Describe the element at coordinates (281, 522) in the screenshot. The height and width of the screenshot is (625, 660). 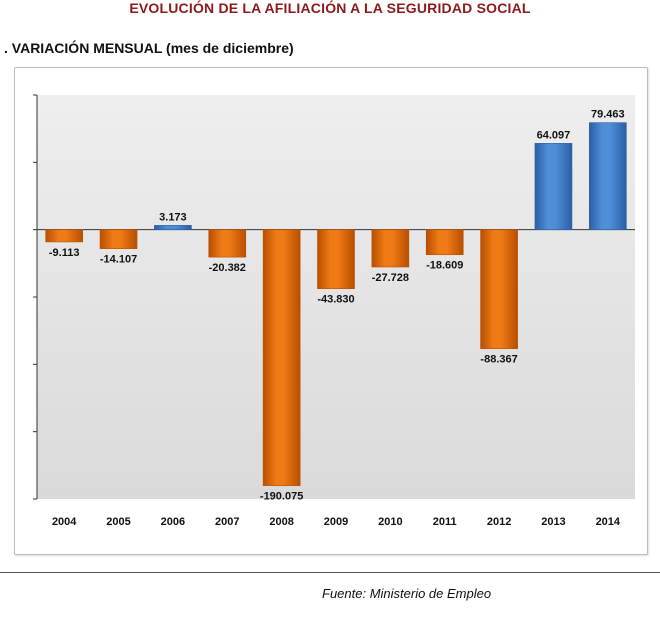
I see `x-tick-label-2008: 2008` at that location.